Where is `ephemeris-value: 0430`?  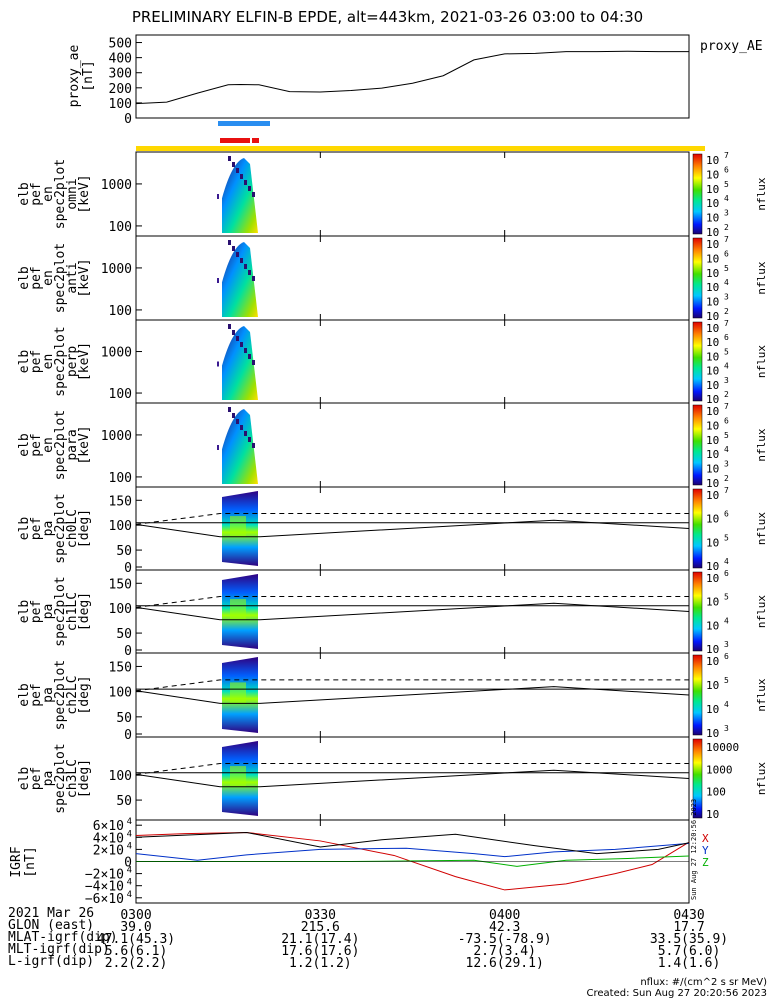
ephemeris-value: 0430 is located at coordinates (688, 915).